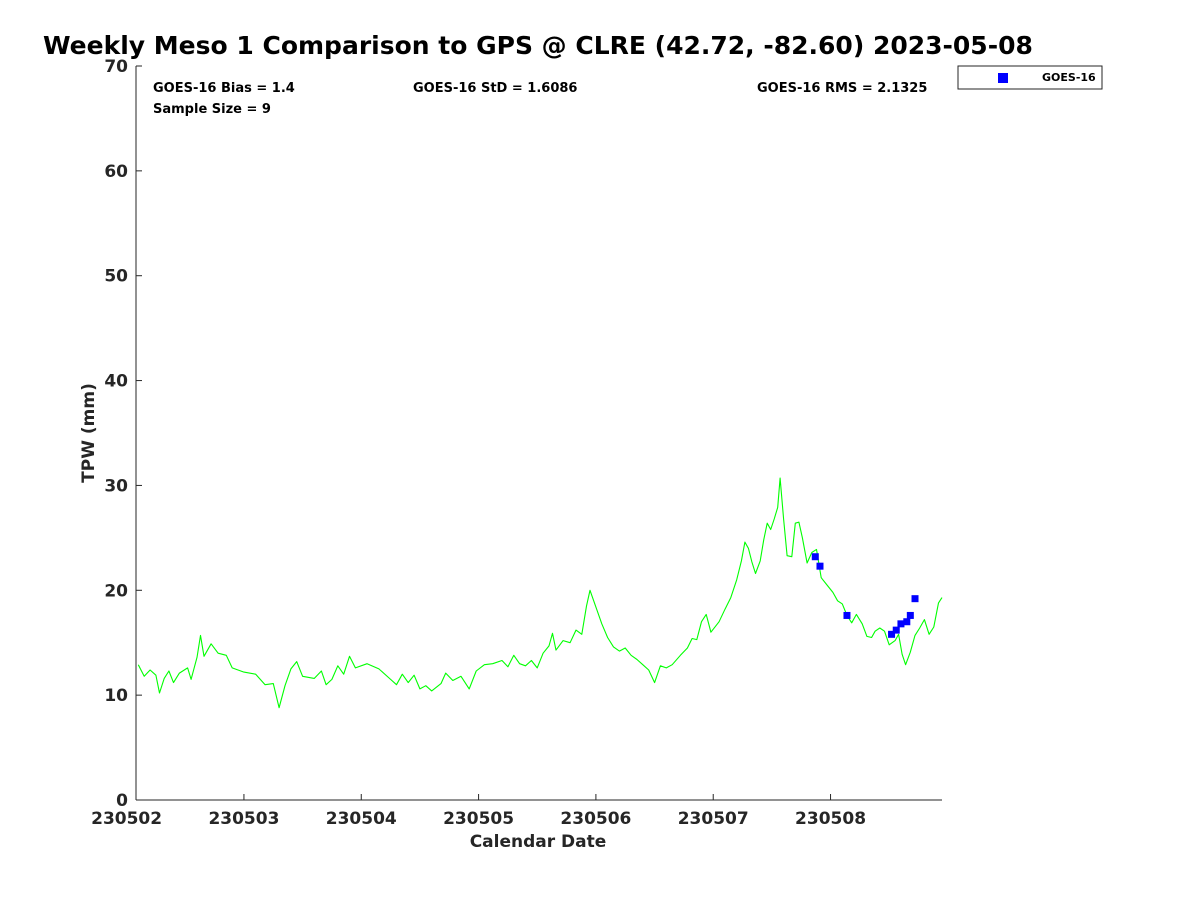 The width and height of the screenshot is (1200, 900). I want to click on x-tick-label: 230504, so click(361, 819).